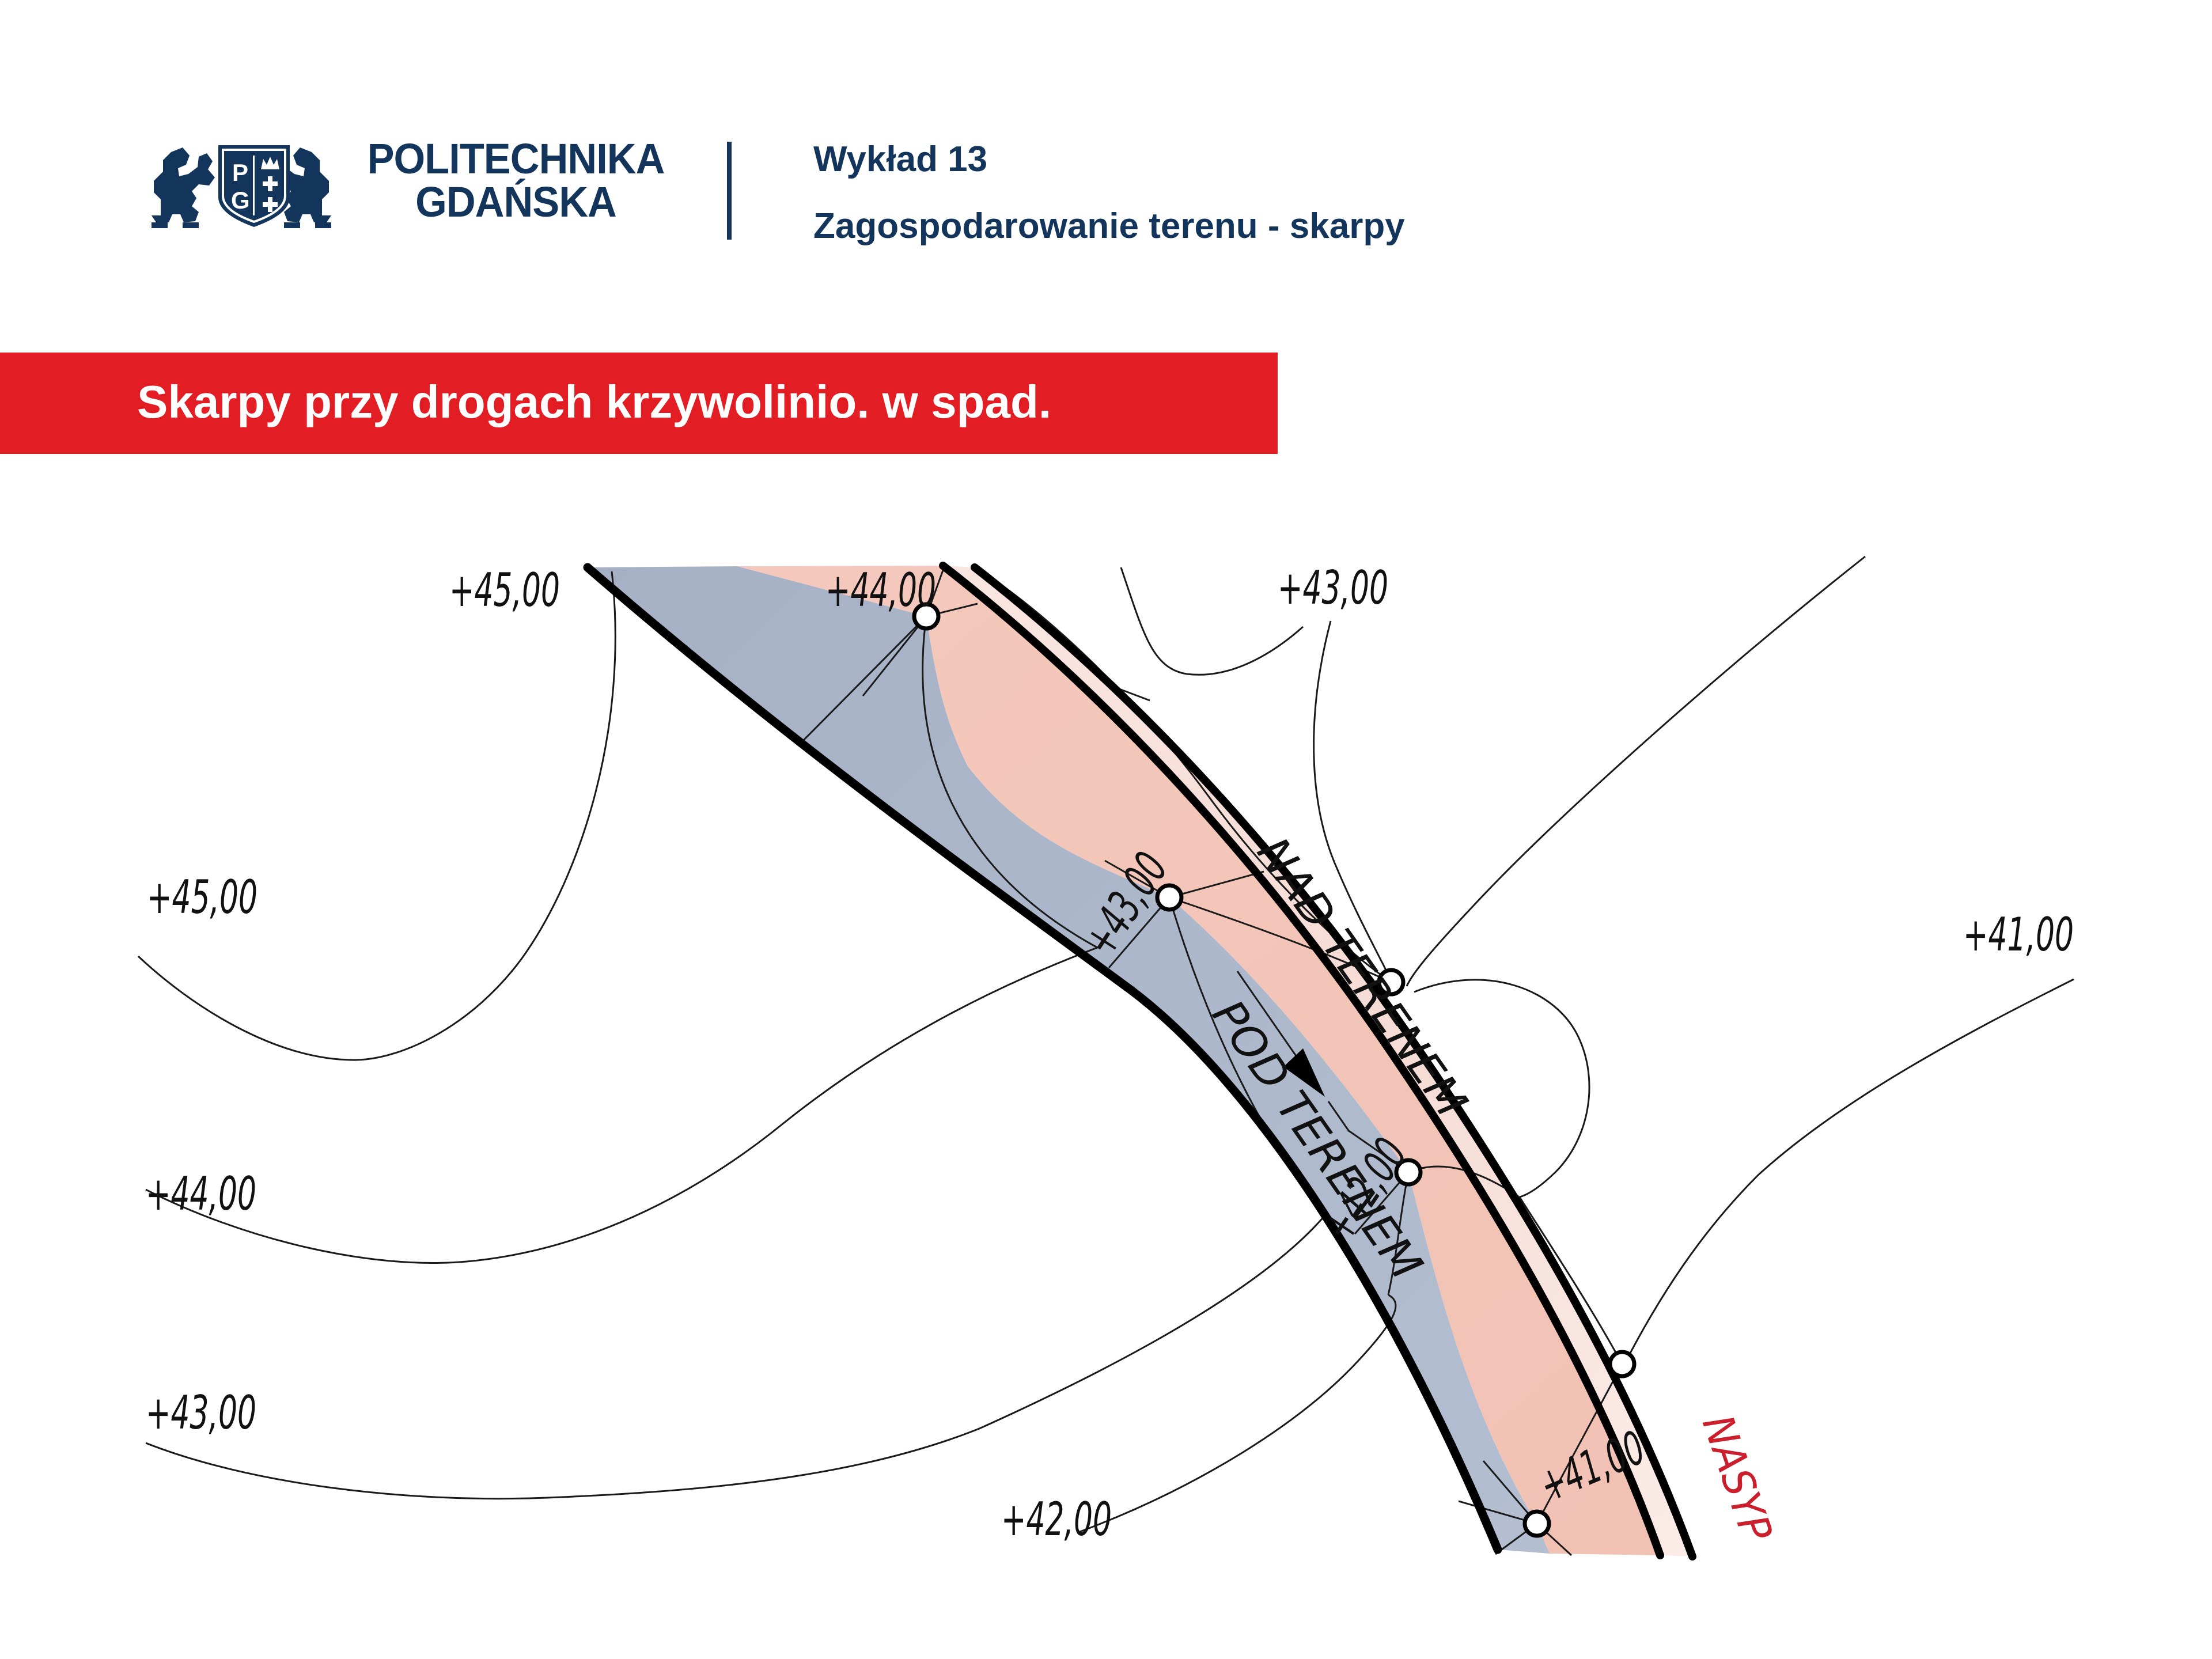 The image size is (2212, 1659). I want to click on road-crossing-tick-top, so click(1134, 695).